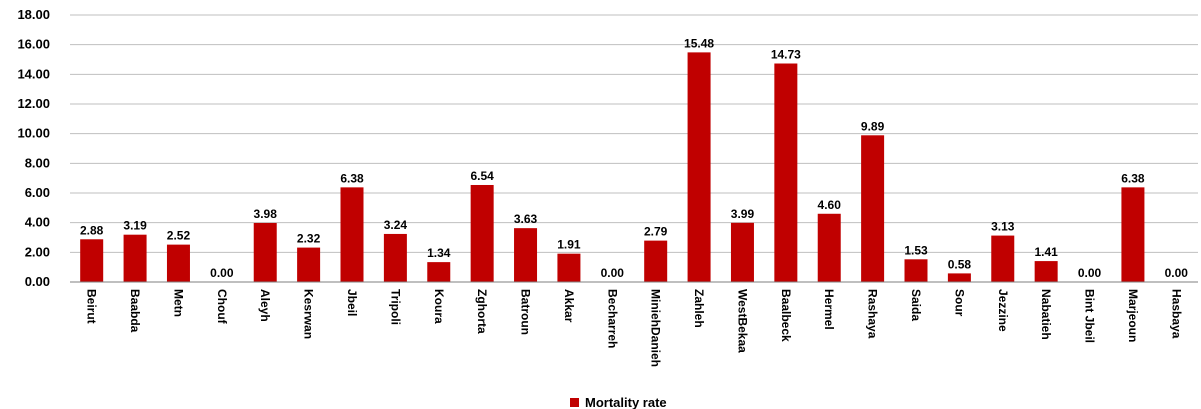 This screenshot has height=409, width=1201. What do you see at coordinates (656, 232) in the screenshot?
I see `data-label: 2.79` at bounding box center [656, 232].